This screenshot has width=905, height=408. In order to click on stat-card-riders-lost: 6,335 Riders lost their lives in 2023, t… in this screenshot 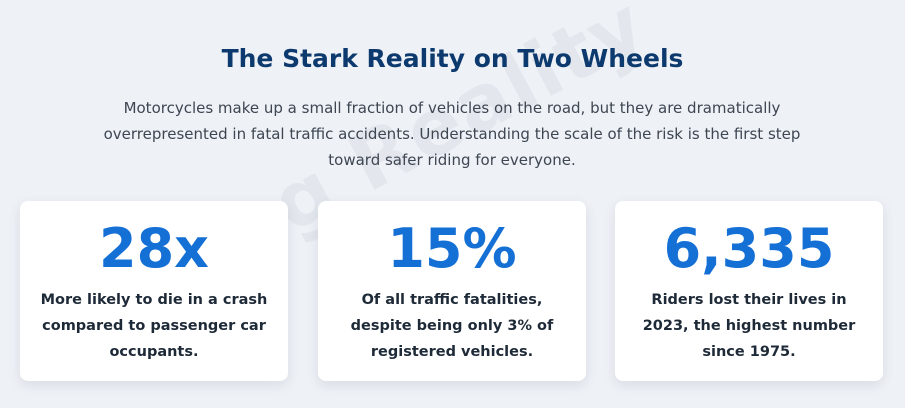, I will do `click(749, 291)`.